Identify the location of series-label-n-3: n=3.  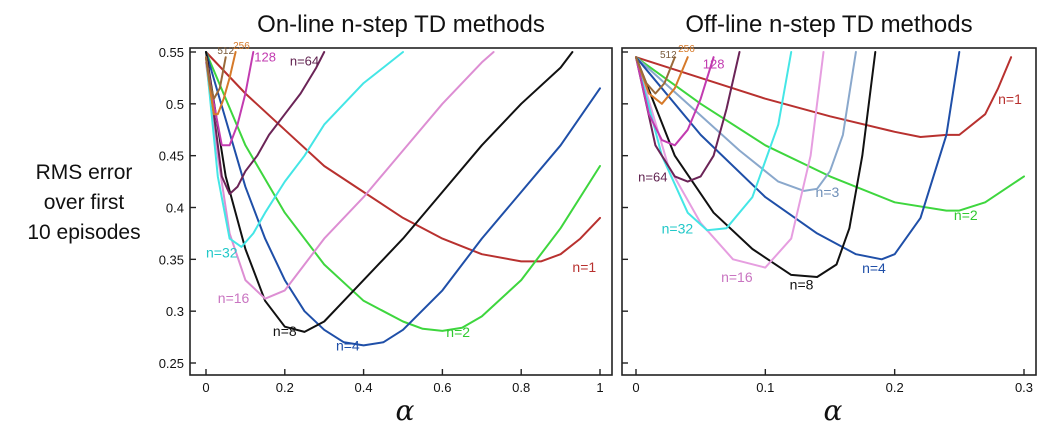
(828, 192).